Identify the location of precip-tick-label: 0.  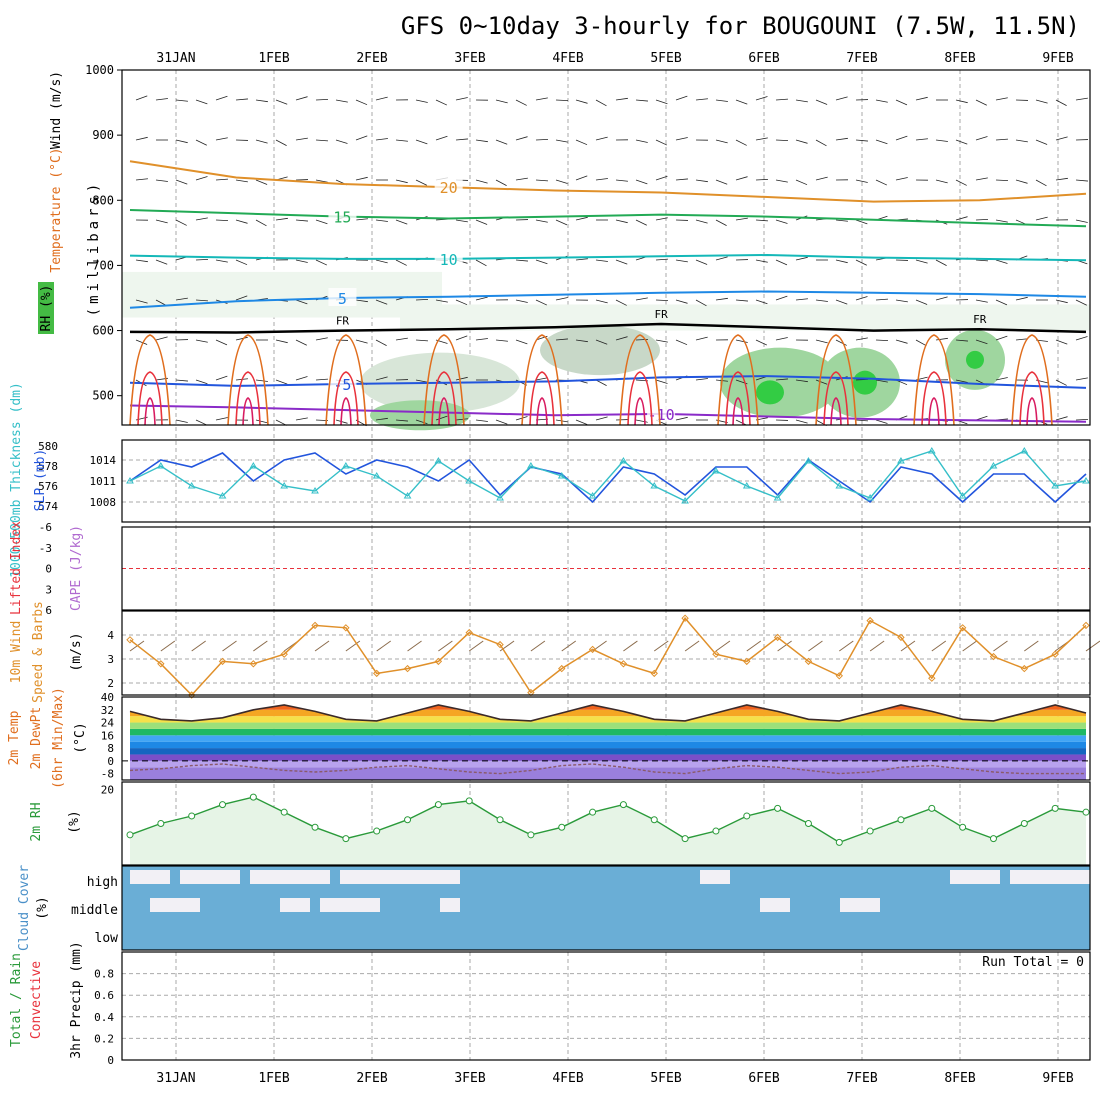
(110, 1060).